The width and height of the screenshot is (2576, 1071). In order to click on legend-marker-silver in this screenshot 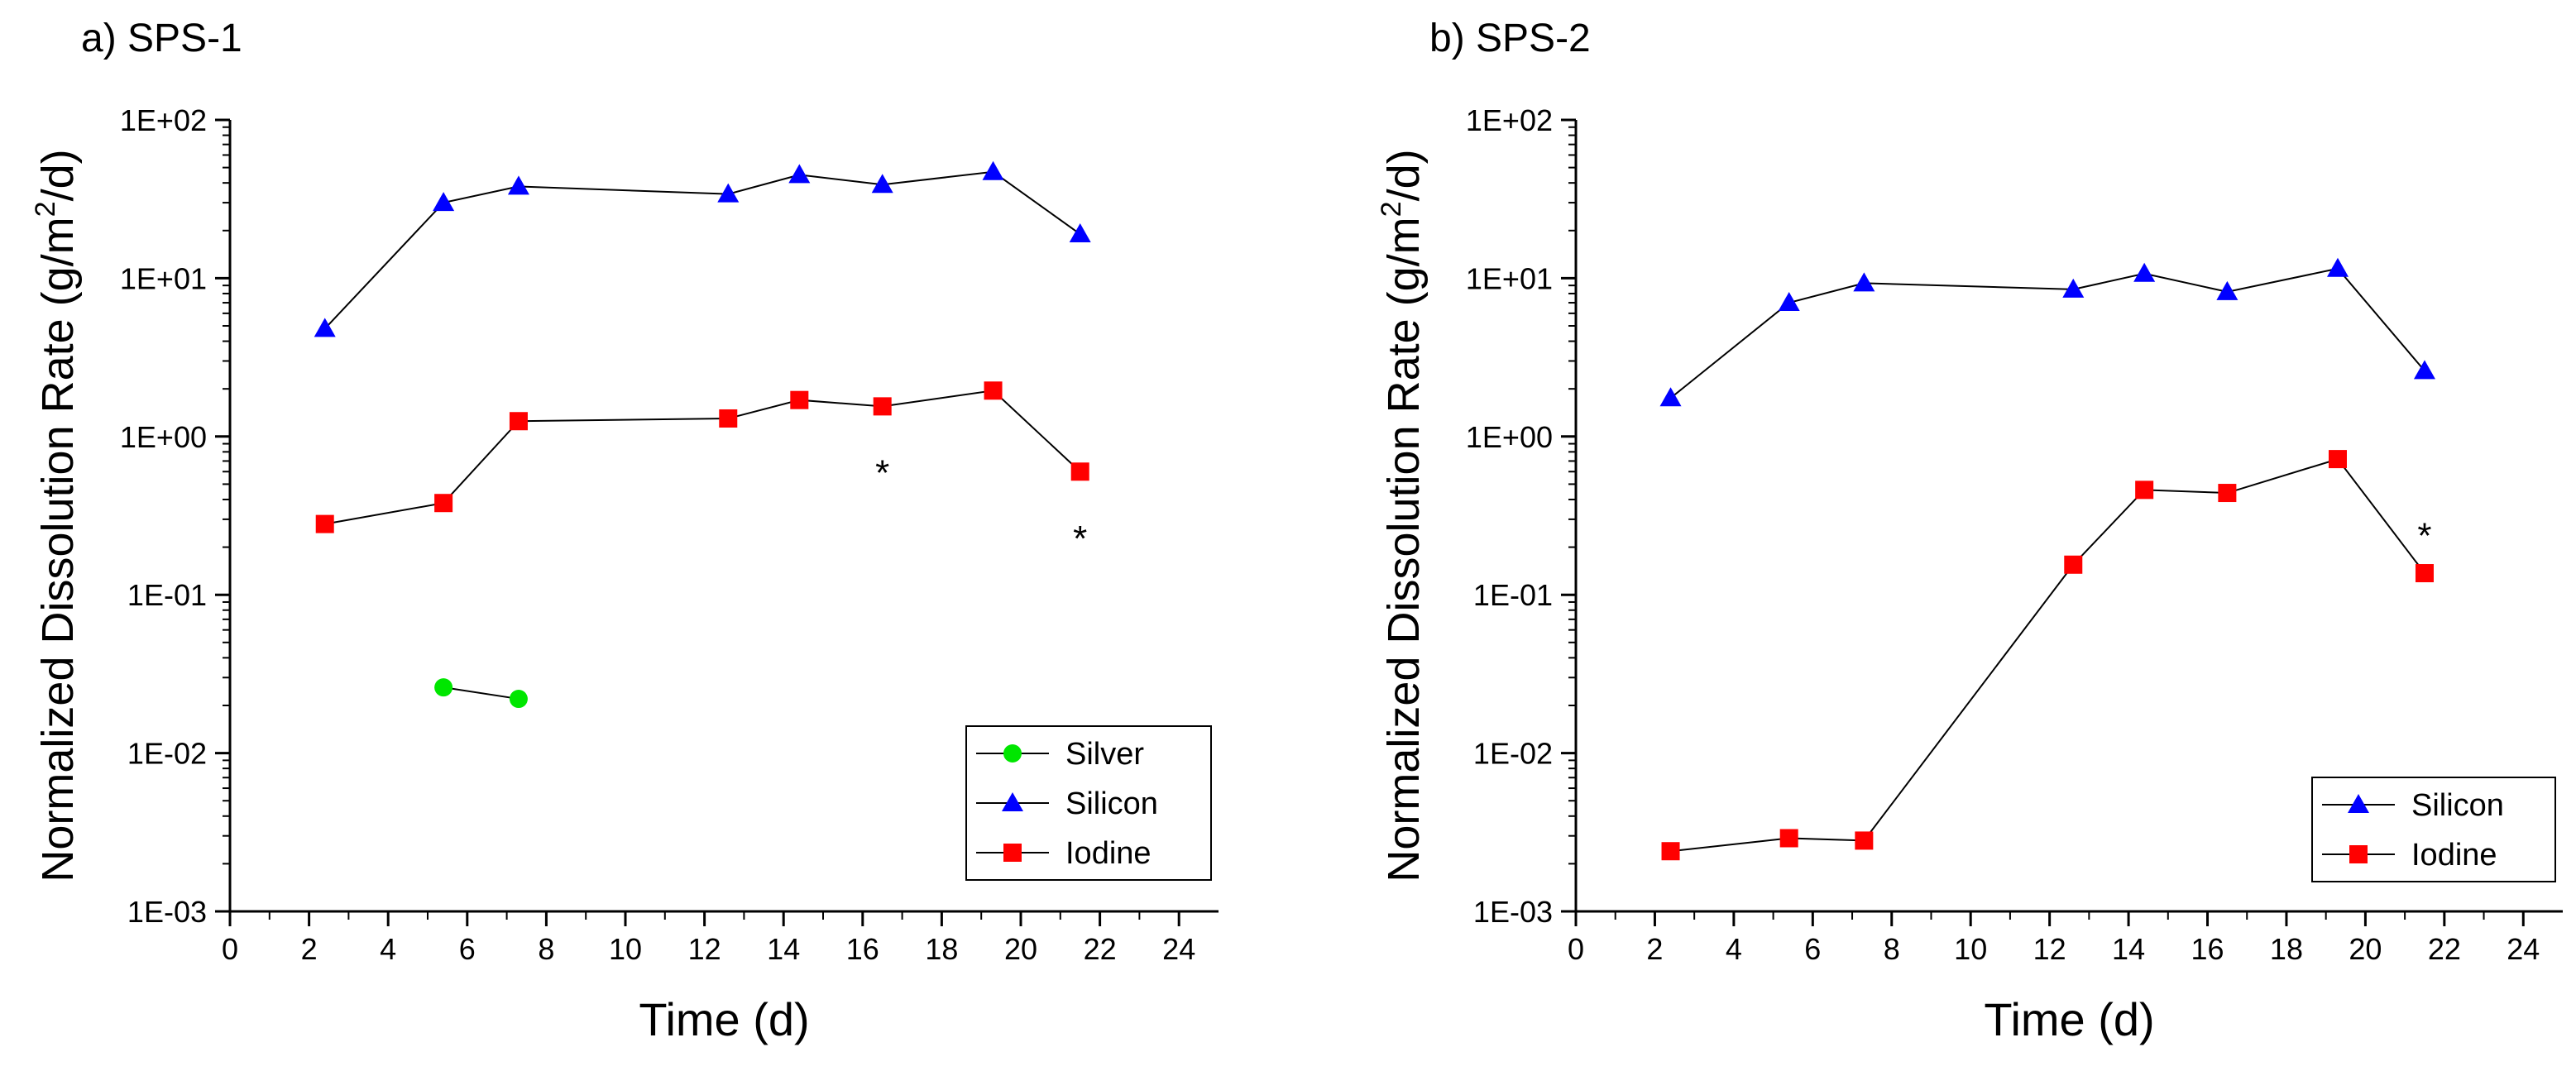, I will do `click(1012, 753)`.